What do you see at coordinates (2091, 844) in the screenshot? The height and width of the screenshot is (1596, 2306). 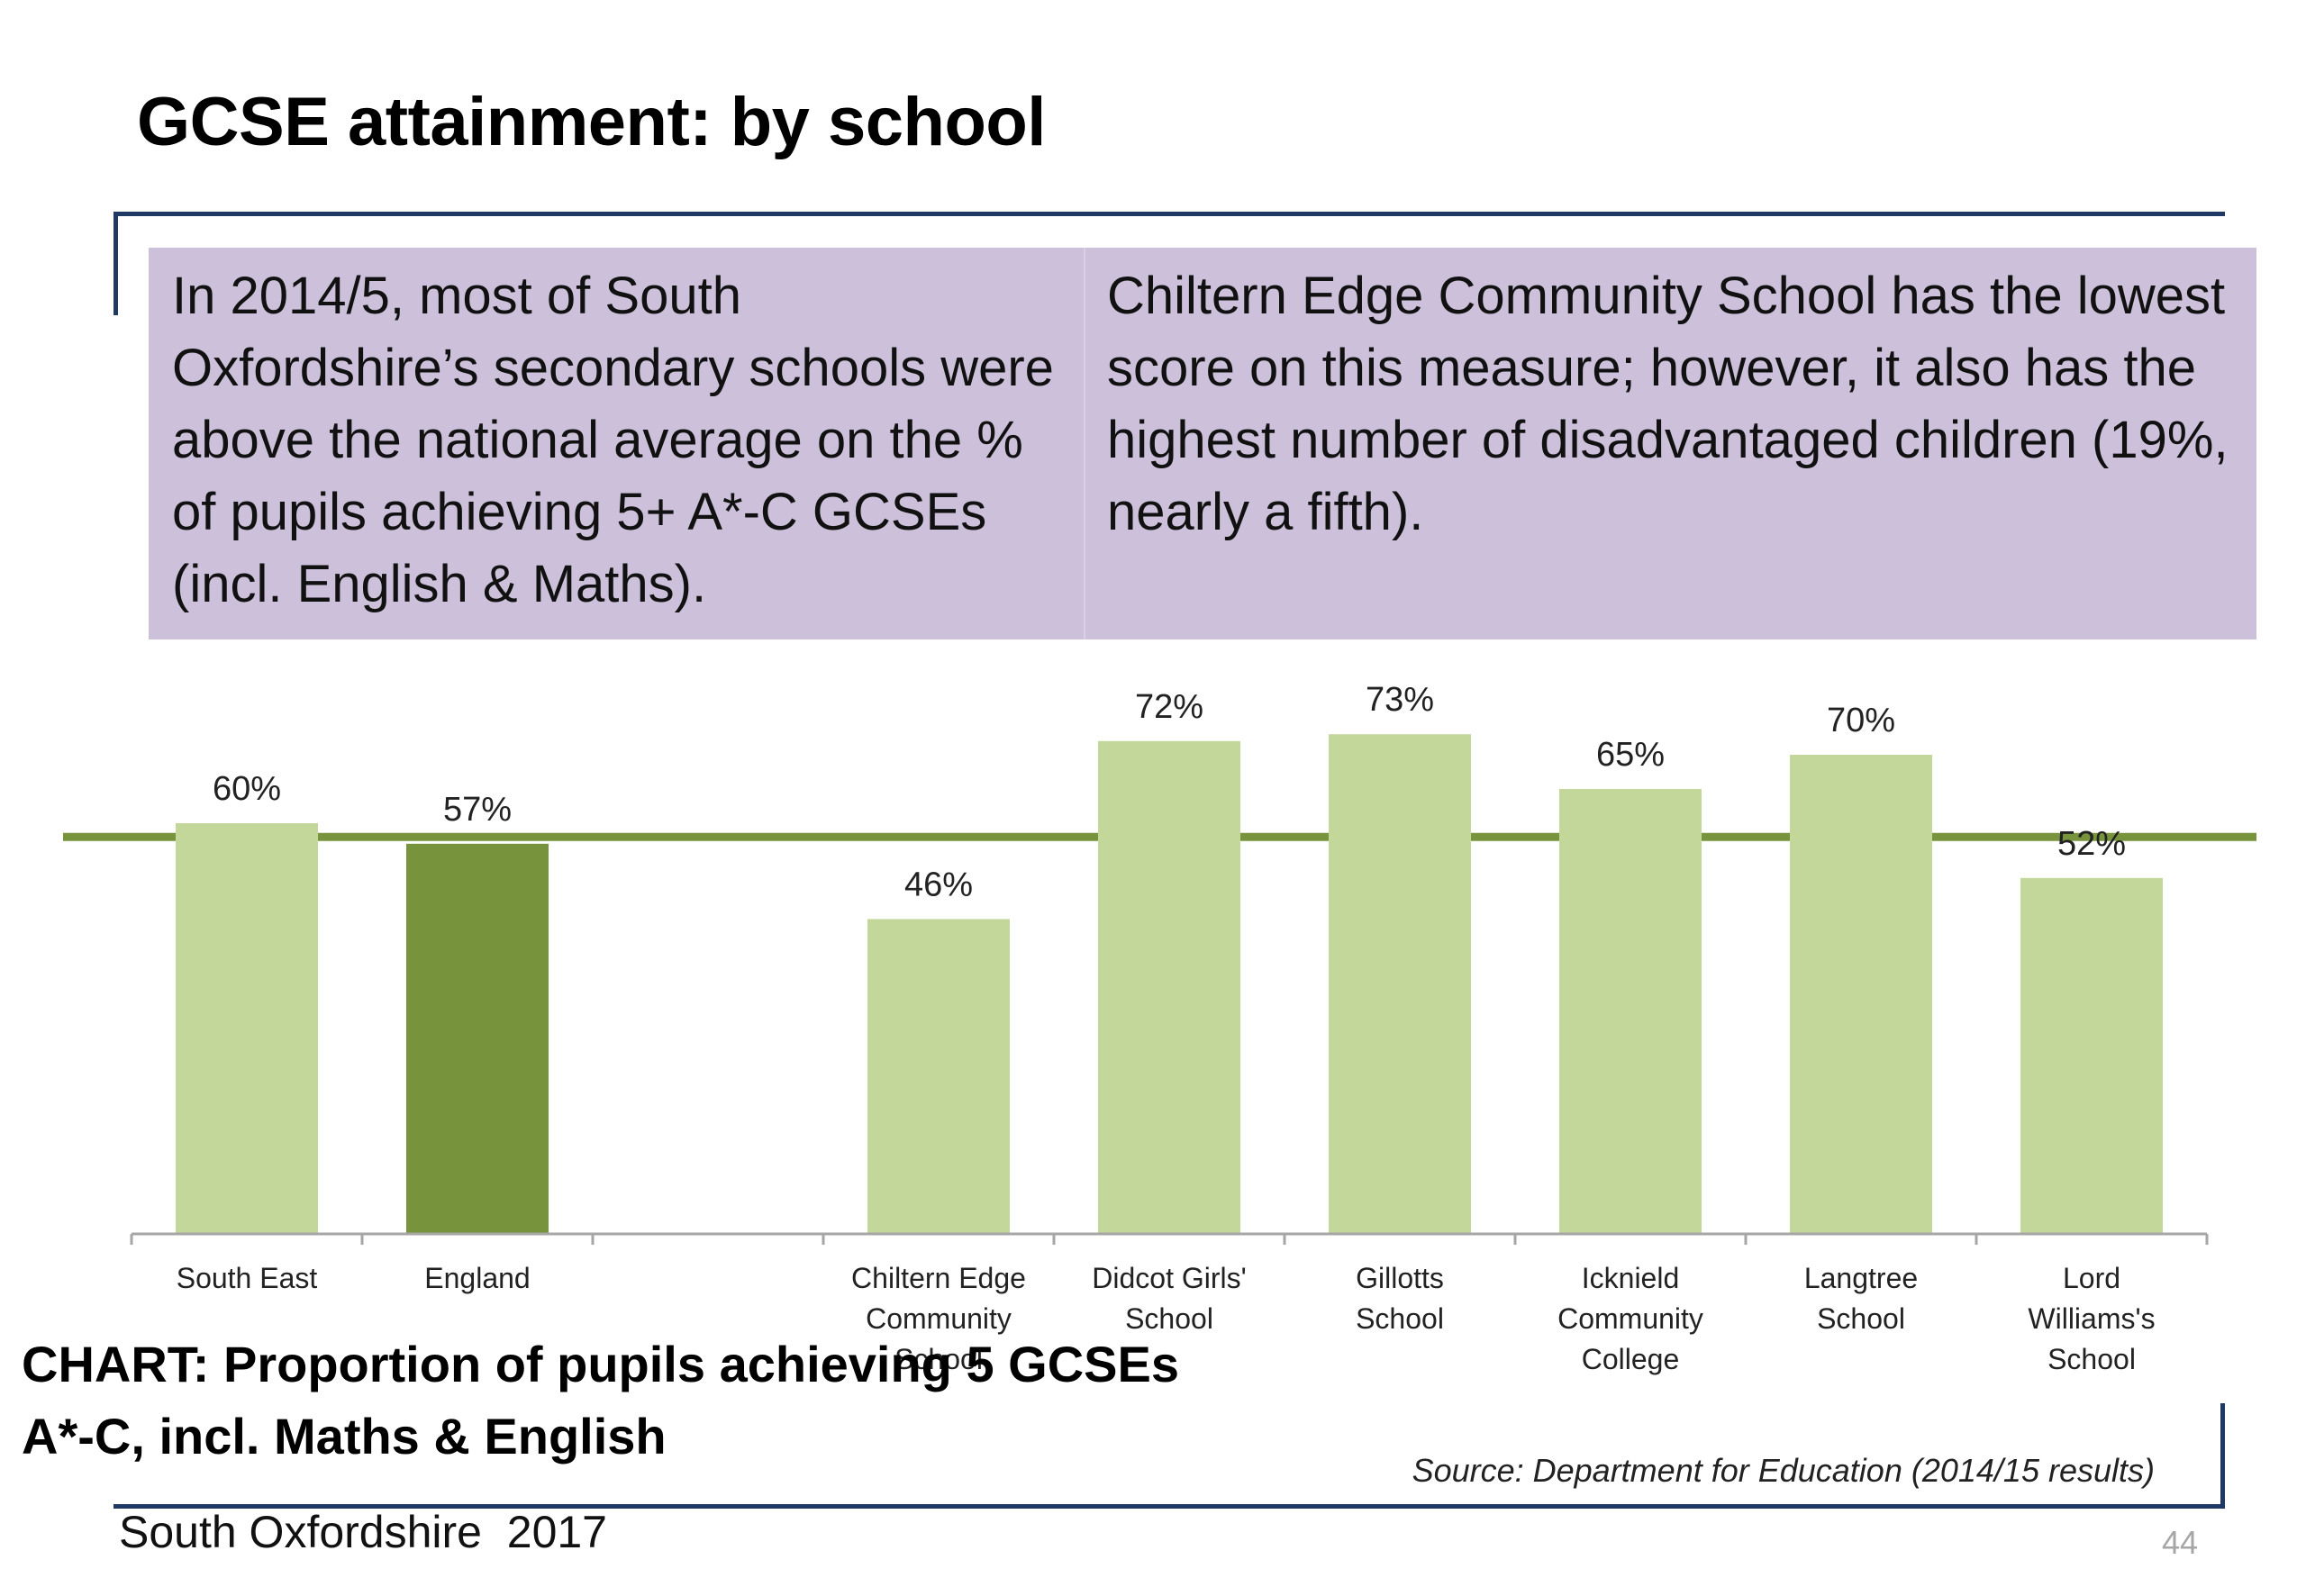 I see `data-label: 52%` at bounding box center [2091, 844].